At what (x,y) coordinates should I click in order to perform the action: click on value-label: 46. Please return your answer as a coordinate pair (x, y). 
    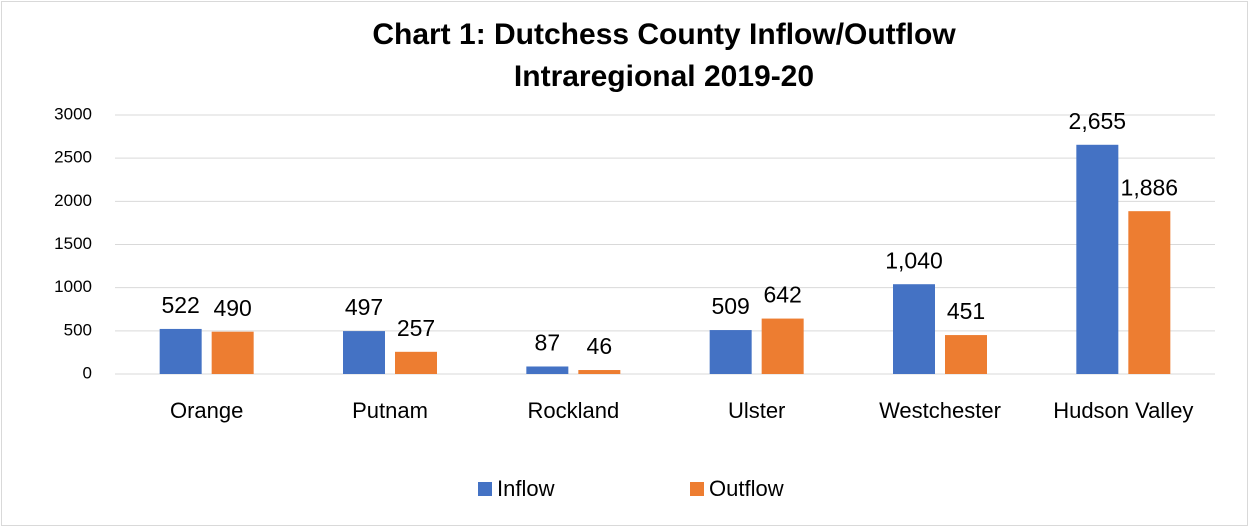
    Looking at the image, I should click on (600, 346).